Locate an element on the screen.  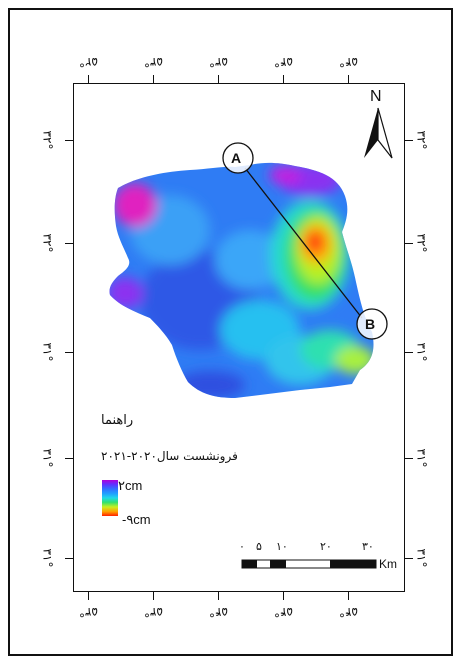
legend-color-ramp is located at coordinates (110, 498).